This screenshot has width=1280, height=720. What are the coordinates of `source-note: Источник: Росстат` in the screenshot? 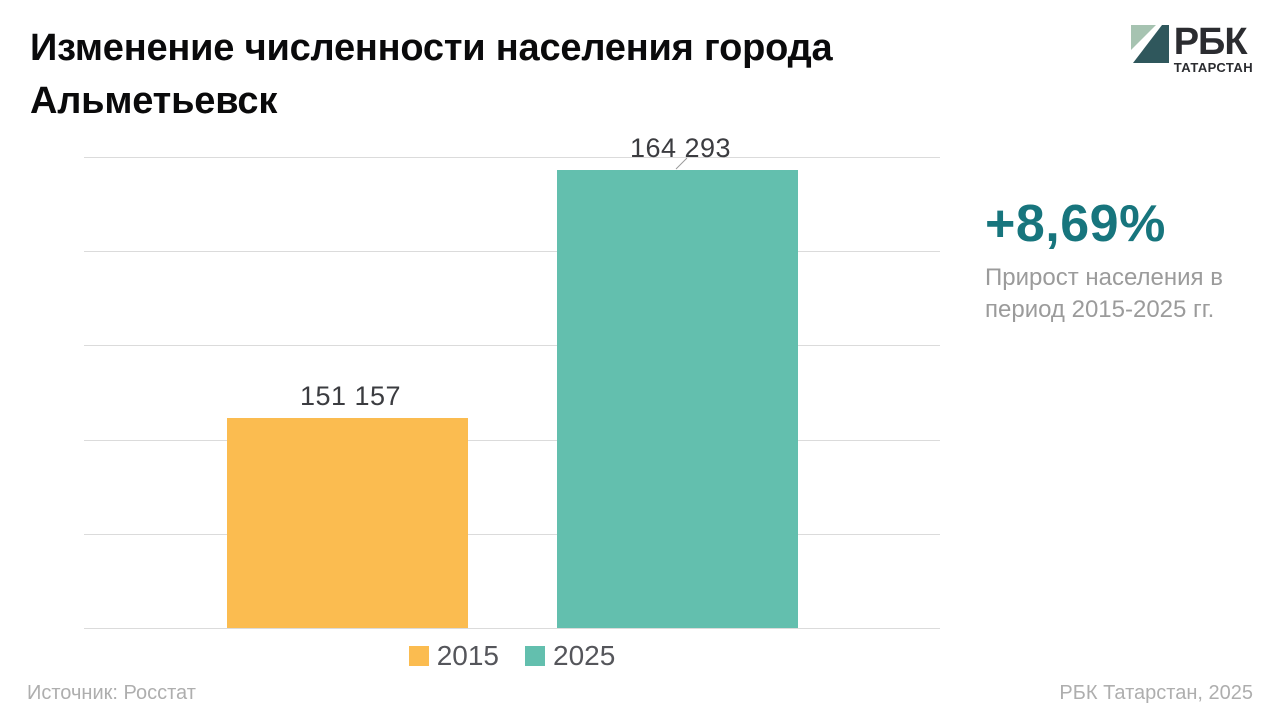 It's located at (111, 693).